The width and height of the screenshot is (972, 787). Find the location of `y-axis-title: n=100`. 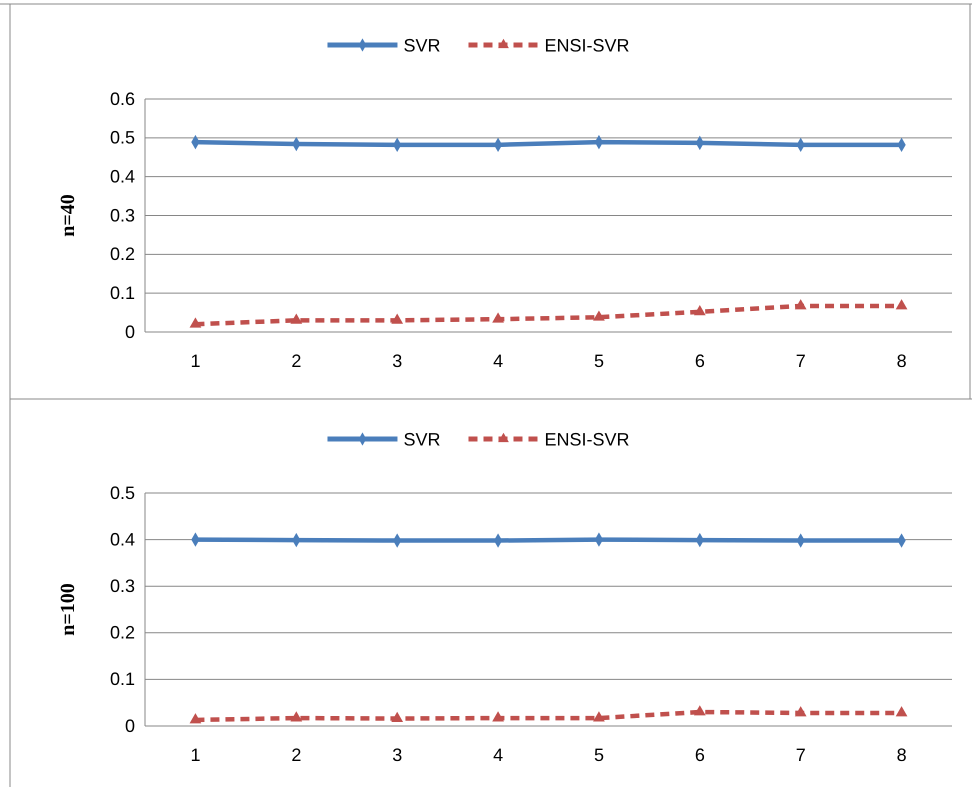

y-axis-title: n=100 is located at coordinates (68, 609).